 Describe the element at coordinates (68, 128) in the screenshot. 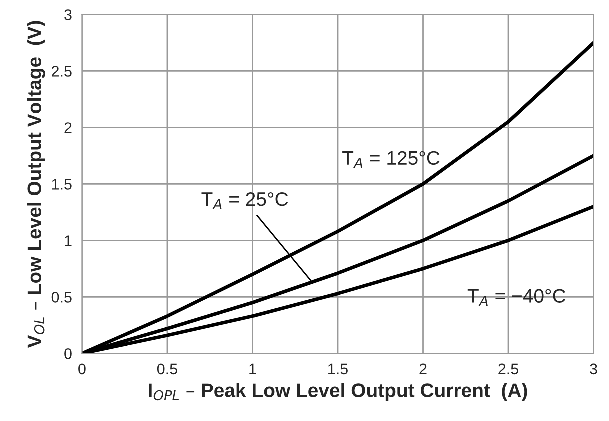

I see `y-tick-label: 2` at that location.